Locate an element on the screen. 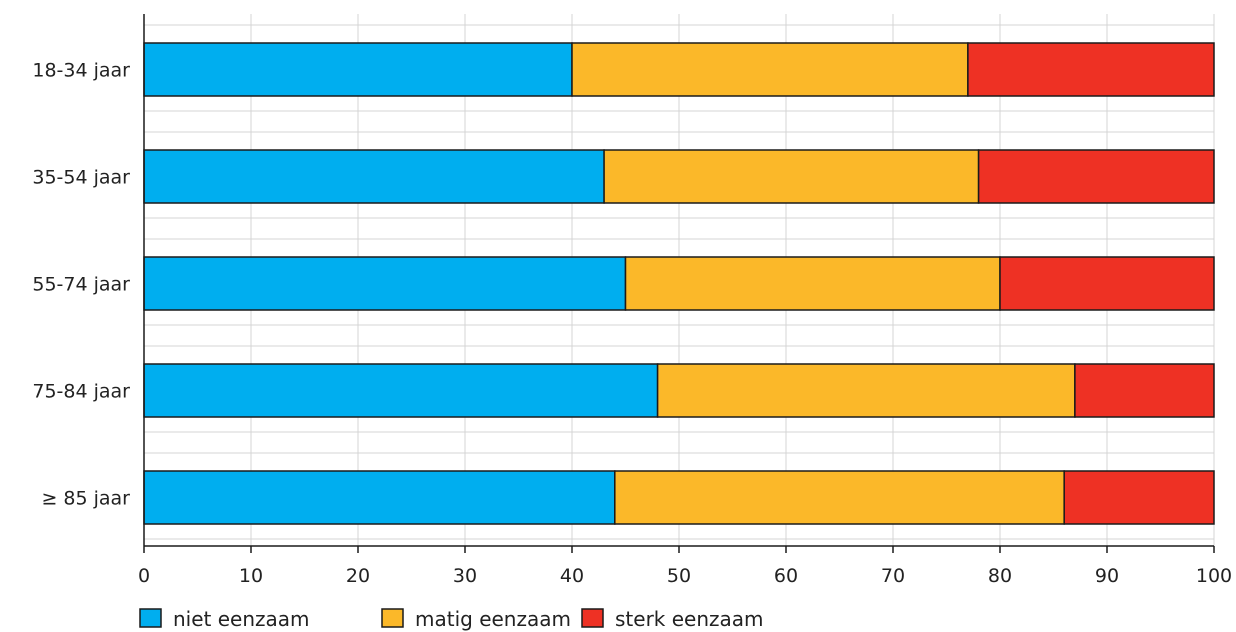  x-tick-label: 90 is located at coordinates (1107, 576).